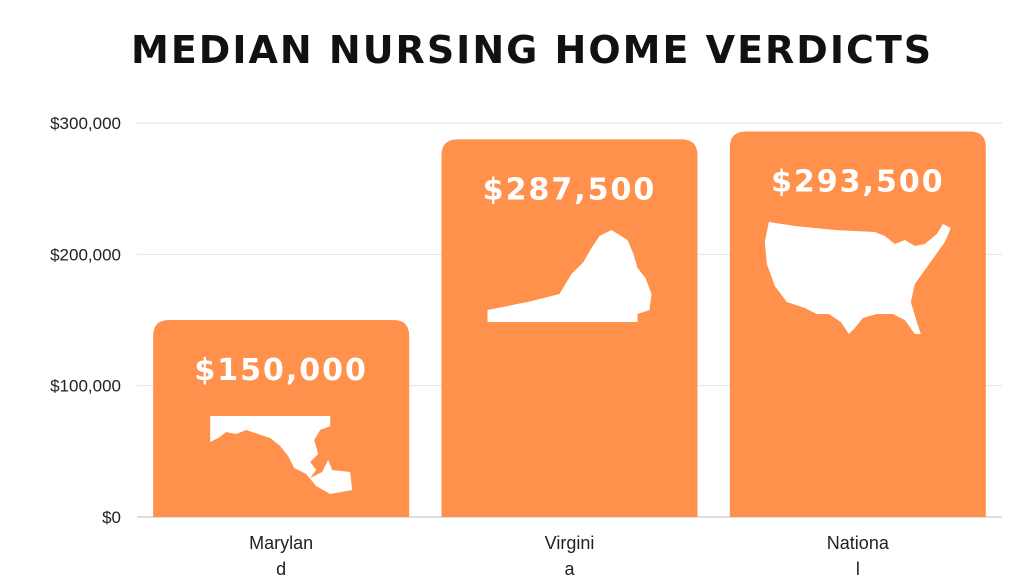 The image size is (1024, 576). Describe the element at coordinates (281, 567) in the screenshot. I see `category-label: d` at that location.